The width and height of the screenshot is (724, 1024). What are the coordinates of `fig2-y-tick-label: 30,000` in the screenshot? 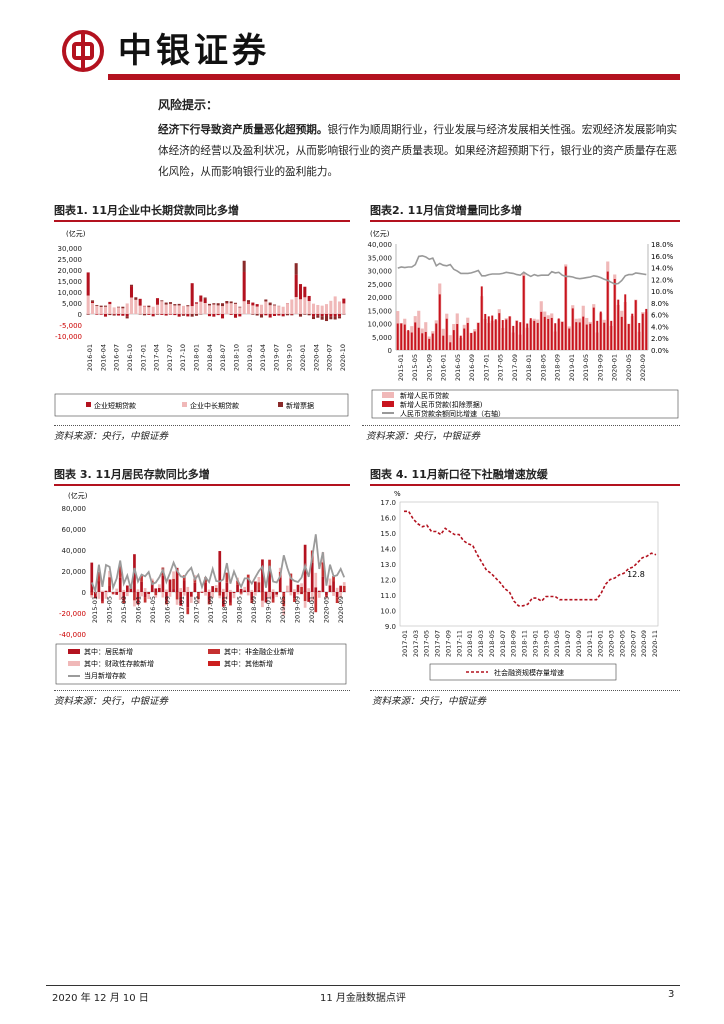 It's located at (380, 272).